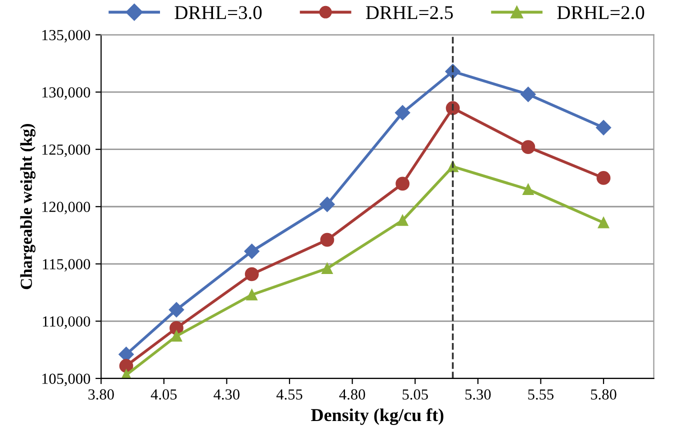 This screenshot has width=674, height=435. What do you see at coordinates (66, 322) in the screenshot?
I see `y-tick-label: 110,000` at bounding box center [66, 322].